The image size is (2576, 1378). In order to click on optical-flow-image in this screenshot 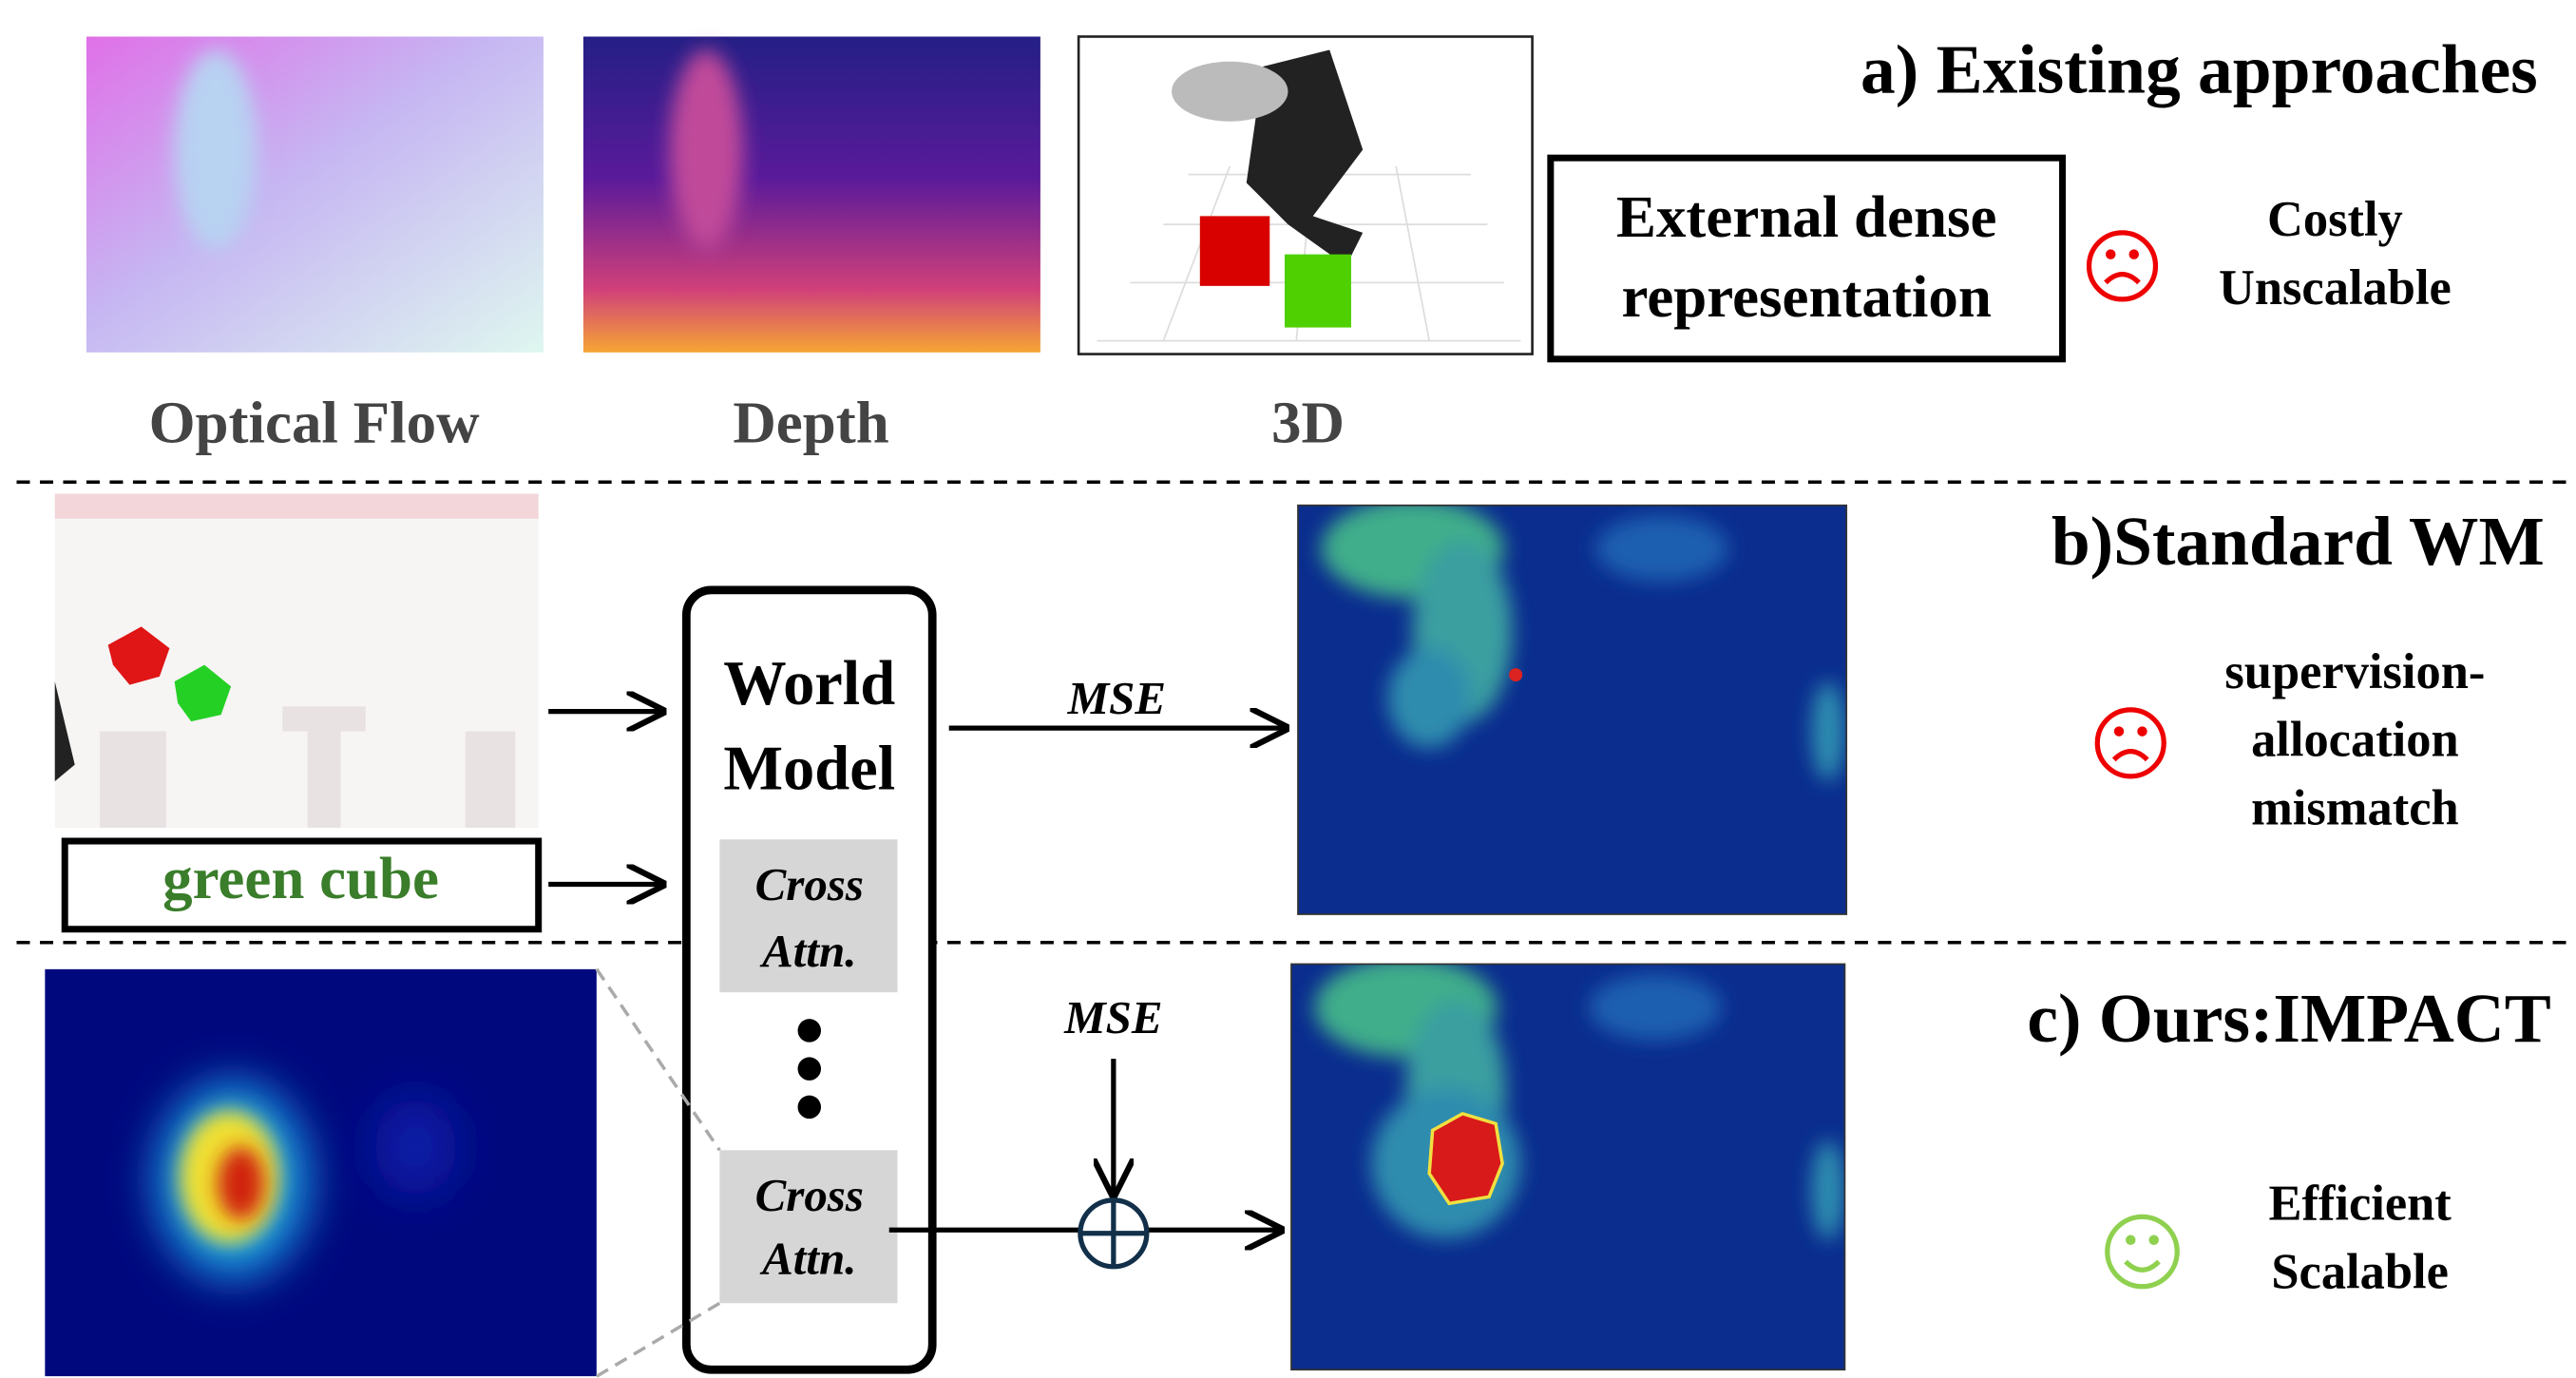, I will do `click(315, 194)`.